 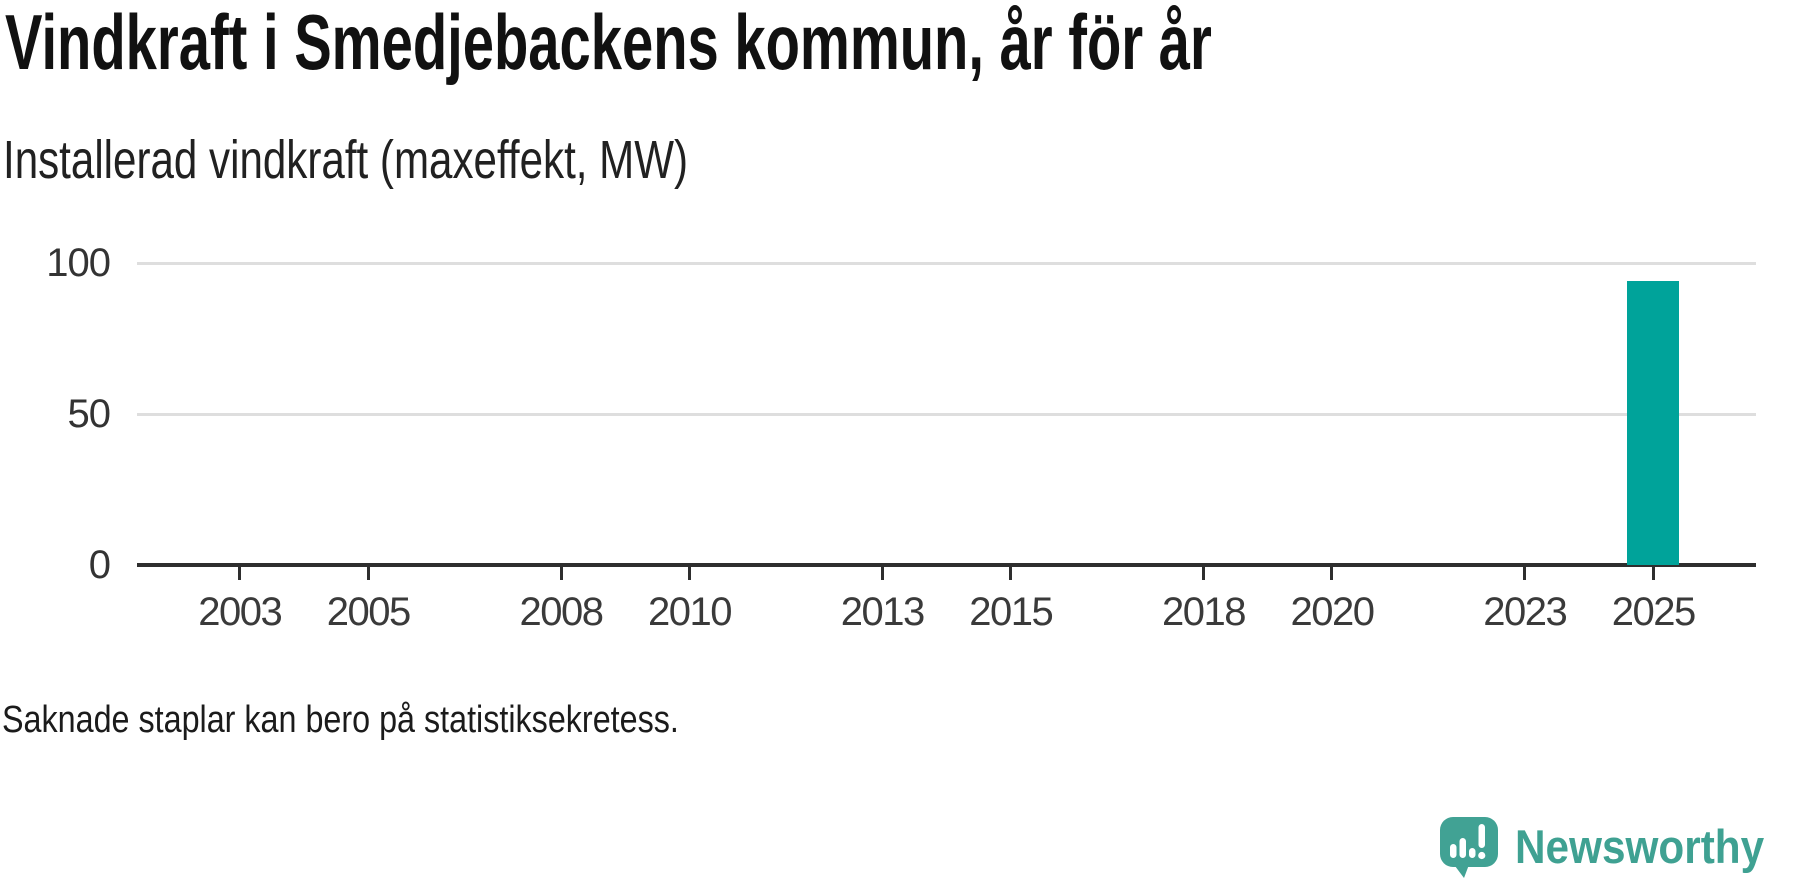 I want to click on x-tick-mark-2015, so click(x=1011, y=573).